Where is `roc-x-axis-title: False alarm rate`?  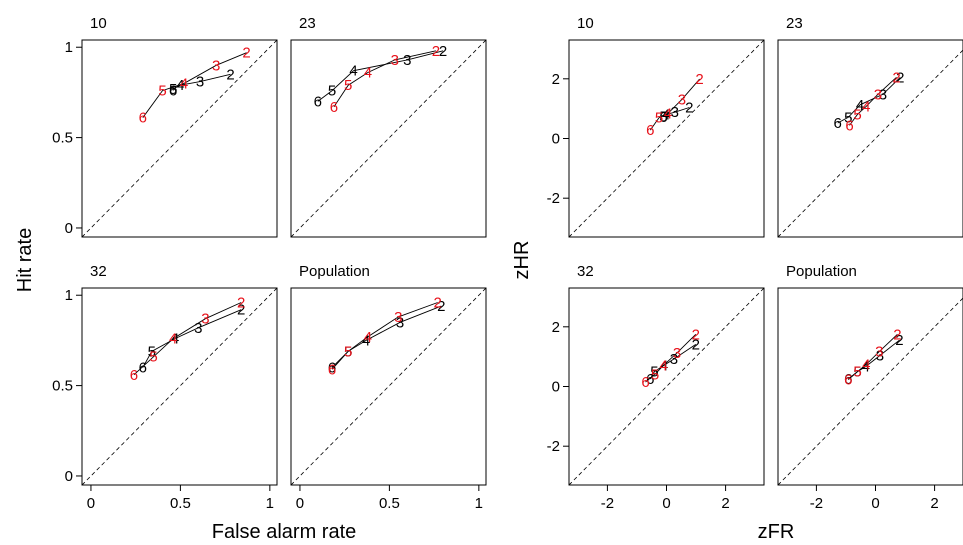 roc-x-axis-title: False alarm rate is located at coordinates (284, 532).